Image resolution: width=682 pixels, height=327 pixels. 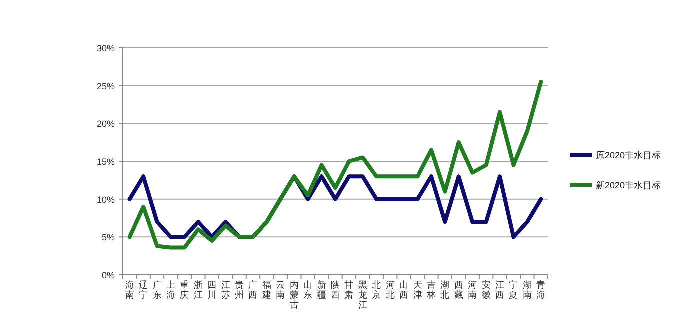 What do you see at coordinates (266, 290) in the screenshot?
I see `x-tick-label: 福建` at bounding box center [266, 290].